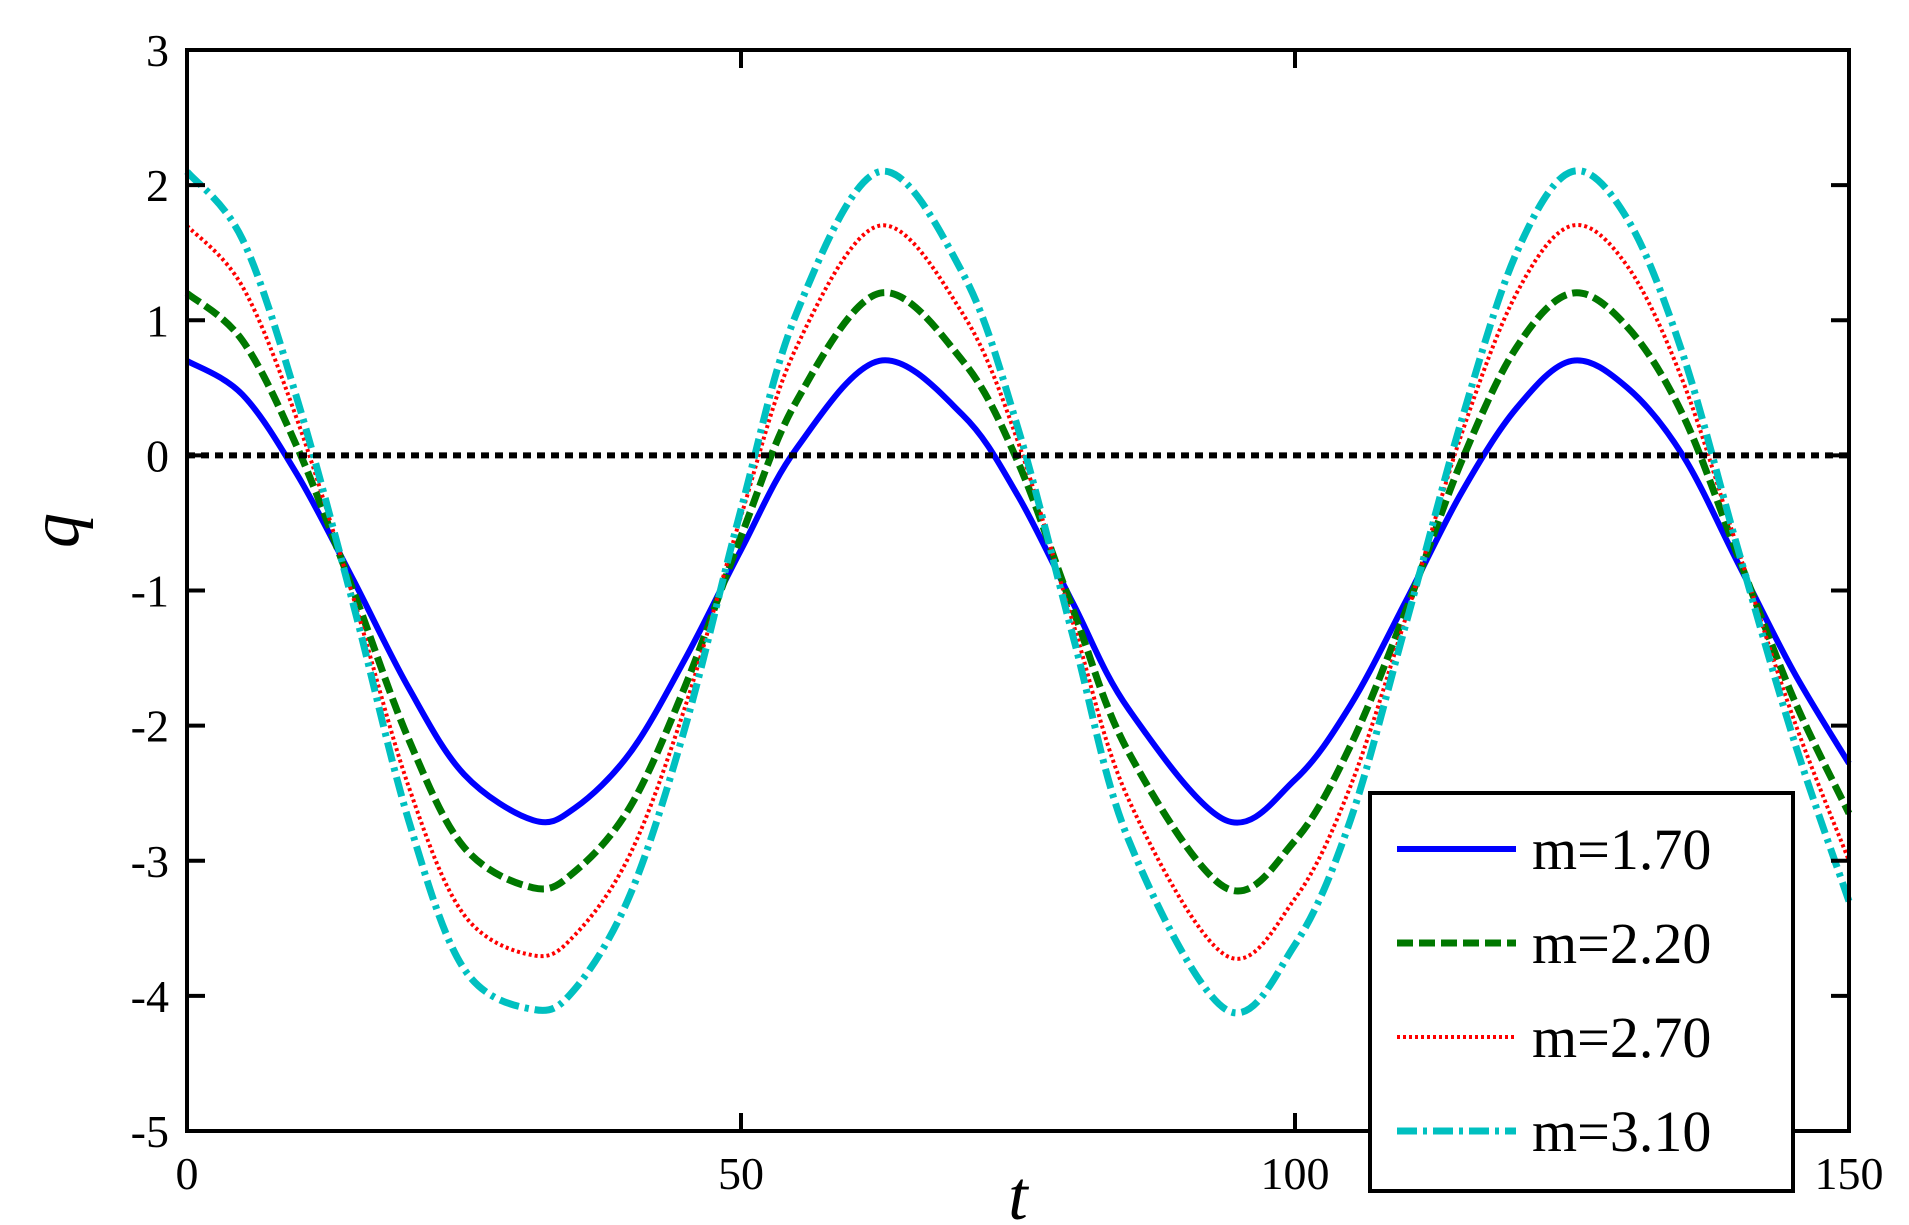 Image resolution: width=1909 pixels, height=1225 pixels. I want to click on y-tick-label: 3, so click(157, 50).